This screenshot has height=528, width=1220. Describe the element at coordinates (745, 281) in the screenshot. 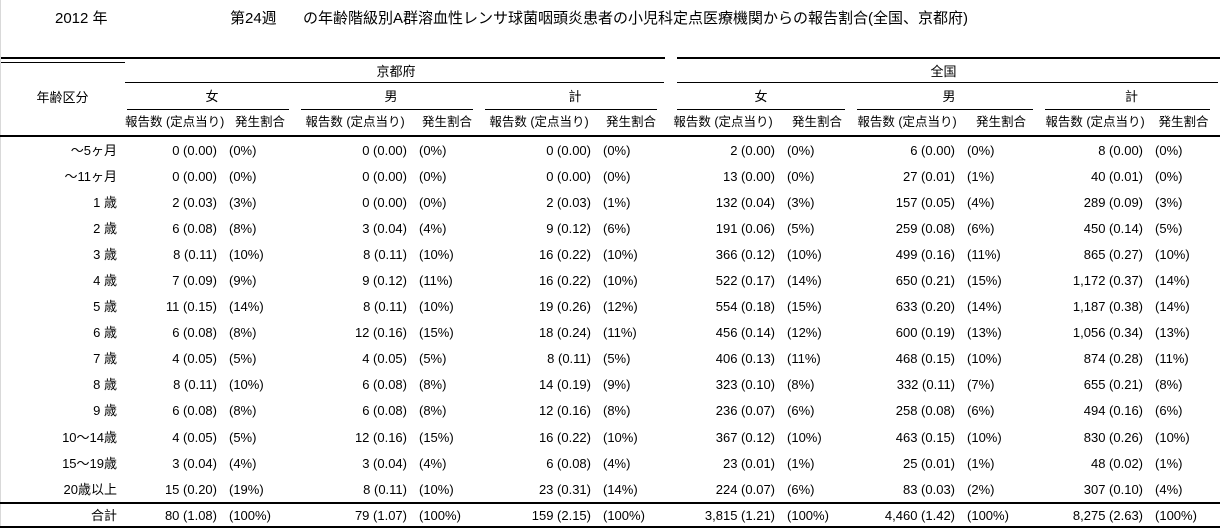

I see `report-count-cell: 522 (0.17)` at that location.